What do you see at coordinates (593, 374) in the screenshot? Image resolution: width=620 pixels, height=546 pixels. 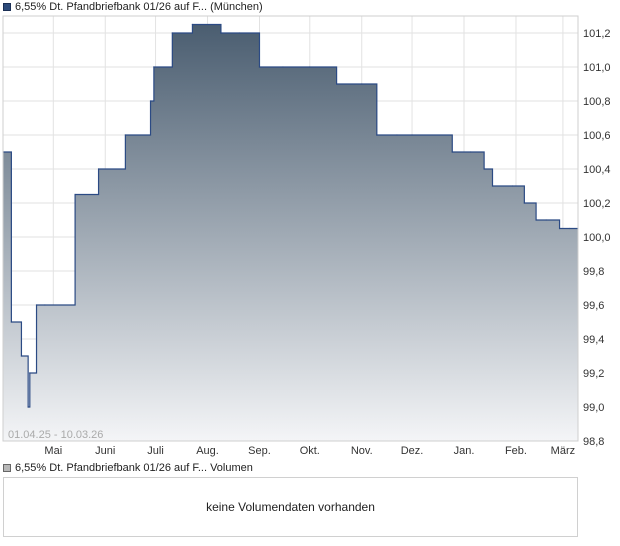 I see `y-tick-label: 99,2` at bounding box center [593, 374].